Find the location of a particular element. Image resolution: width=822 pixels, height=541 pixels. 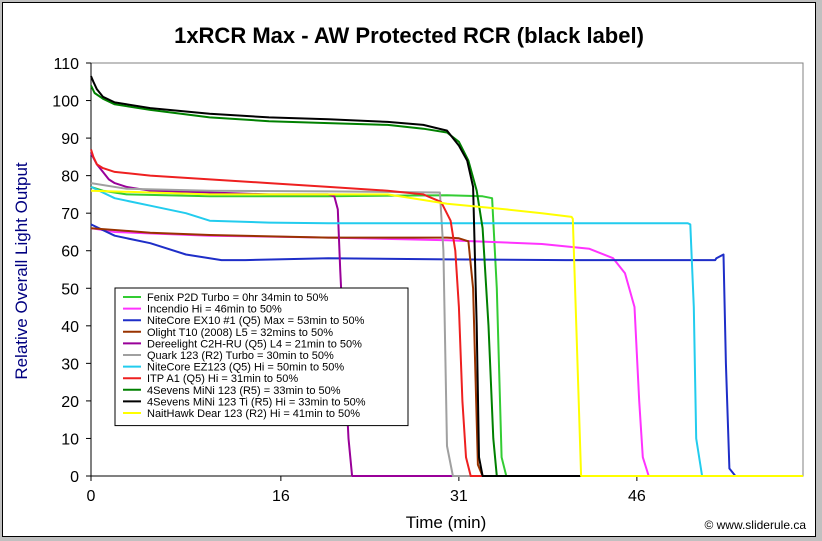

x-tick-label: 46 is located at coordinates (637, 496).